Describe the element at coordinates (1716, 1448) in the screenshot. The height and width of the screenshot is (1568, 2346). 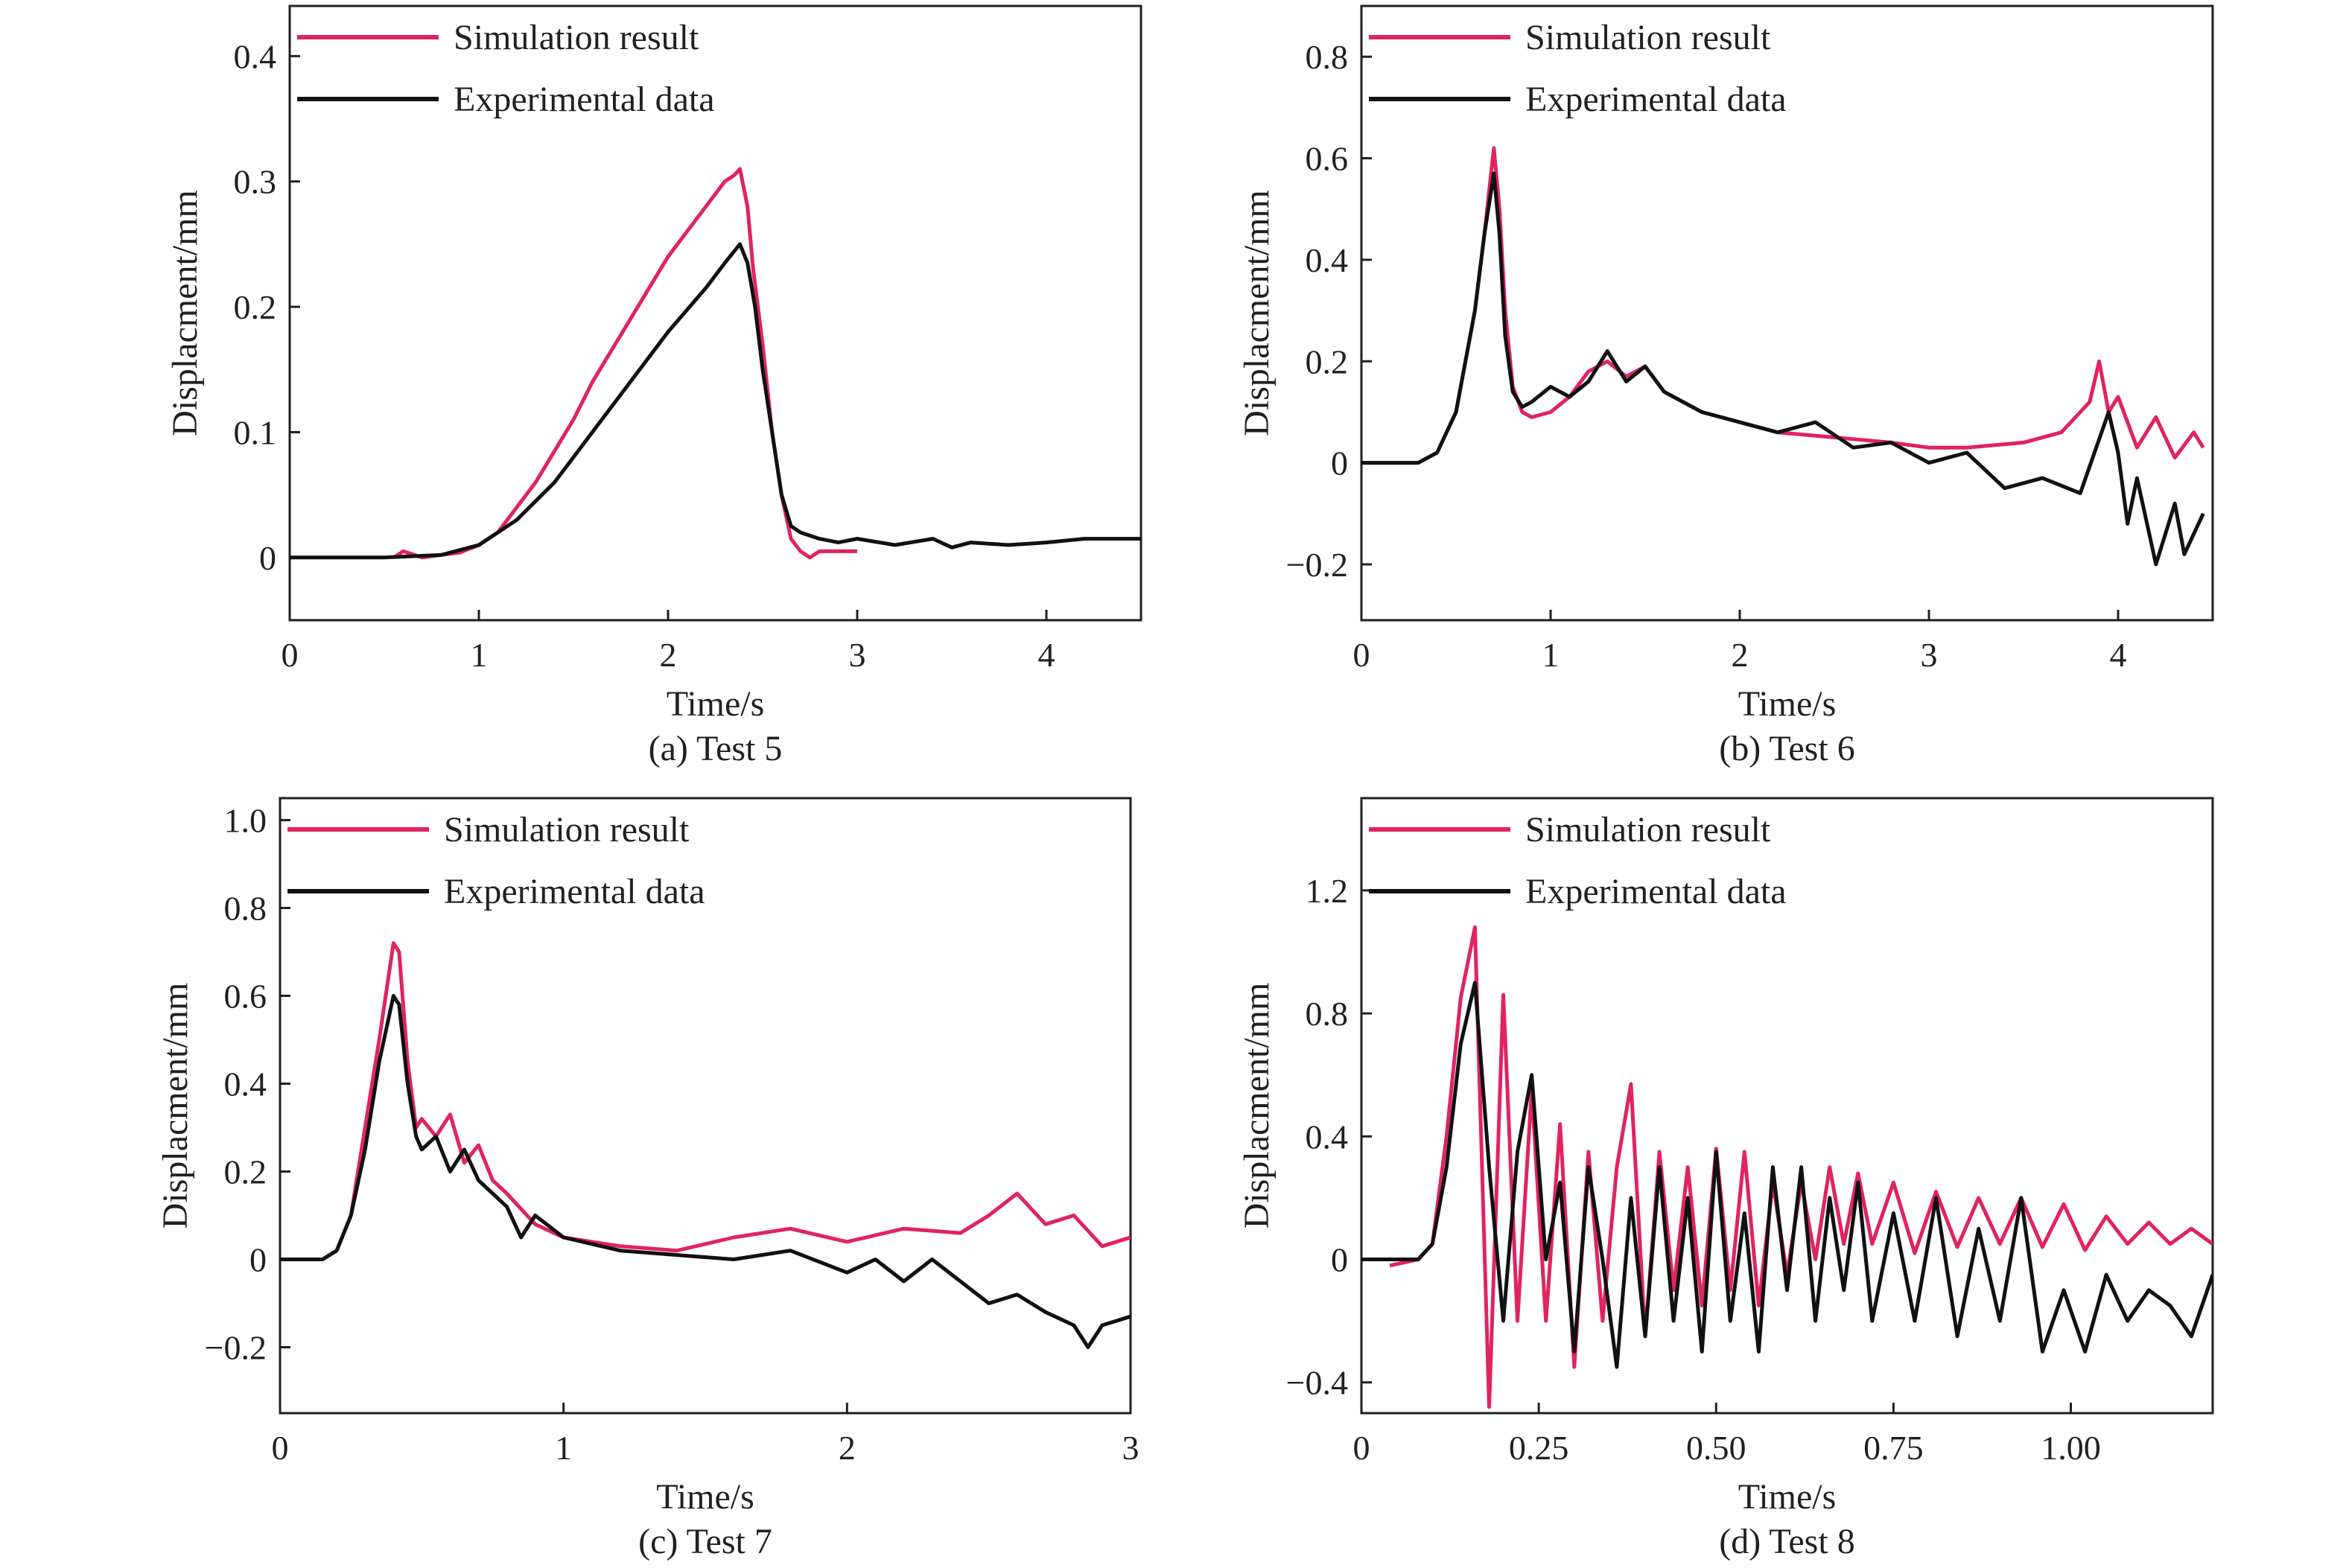
I see `x-tick-label: 0.50` at that location.